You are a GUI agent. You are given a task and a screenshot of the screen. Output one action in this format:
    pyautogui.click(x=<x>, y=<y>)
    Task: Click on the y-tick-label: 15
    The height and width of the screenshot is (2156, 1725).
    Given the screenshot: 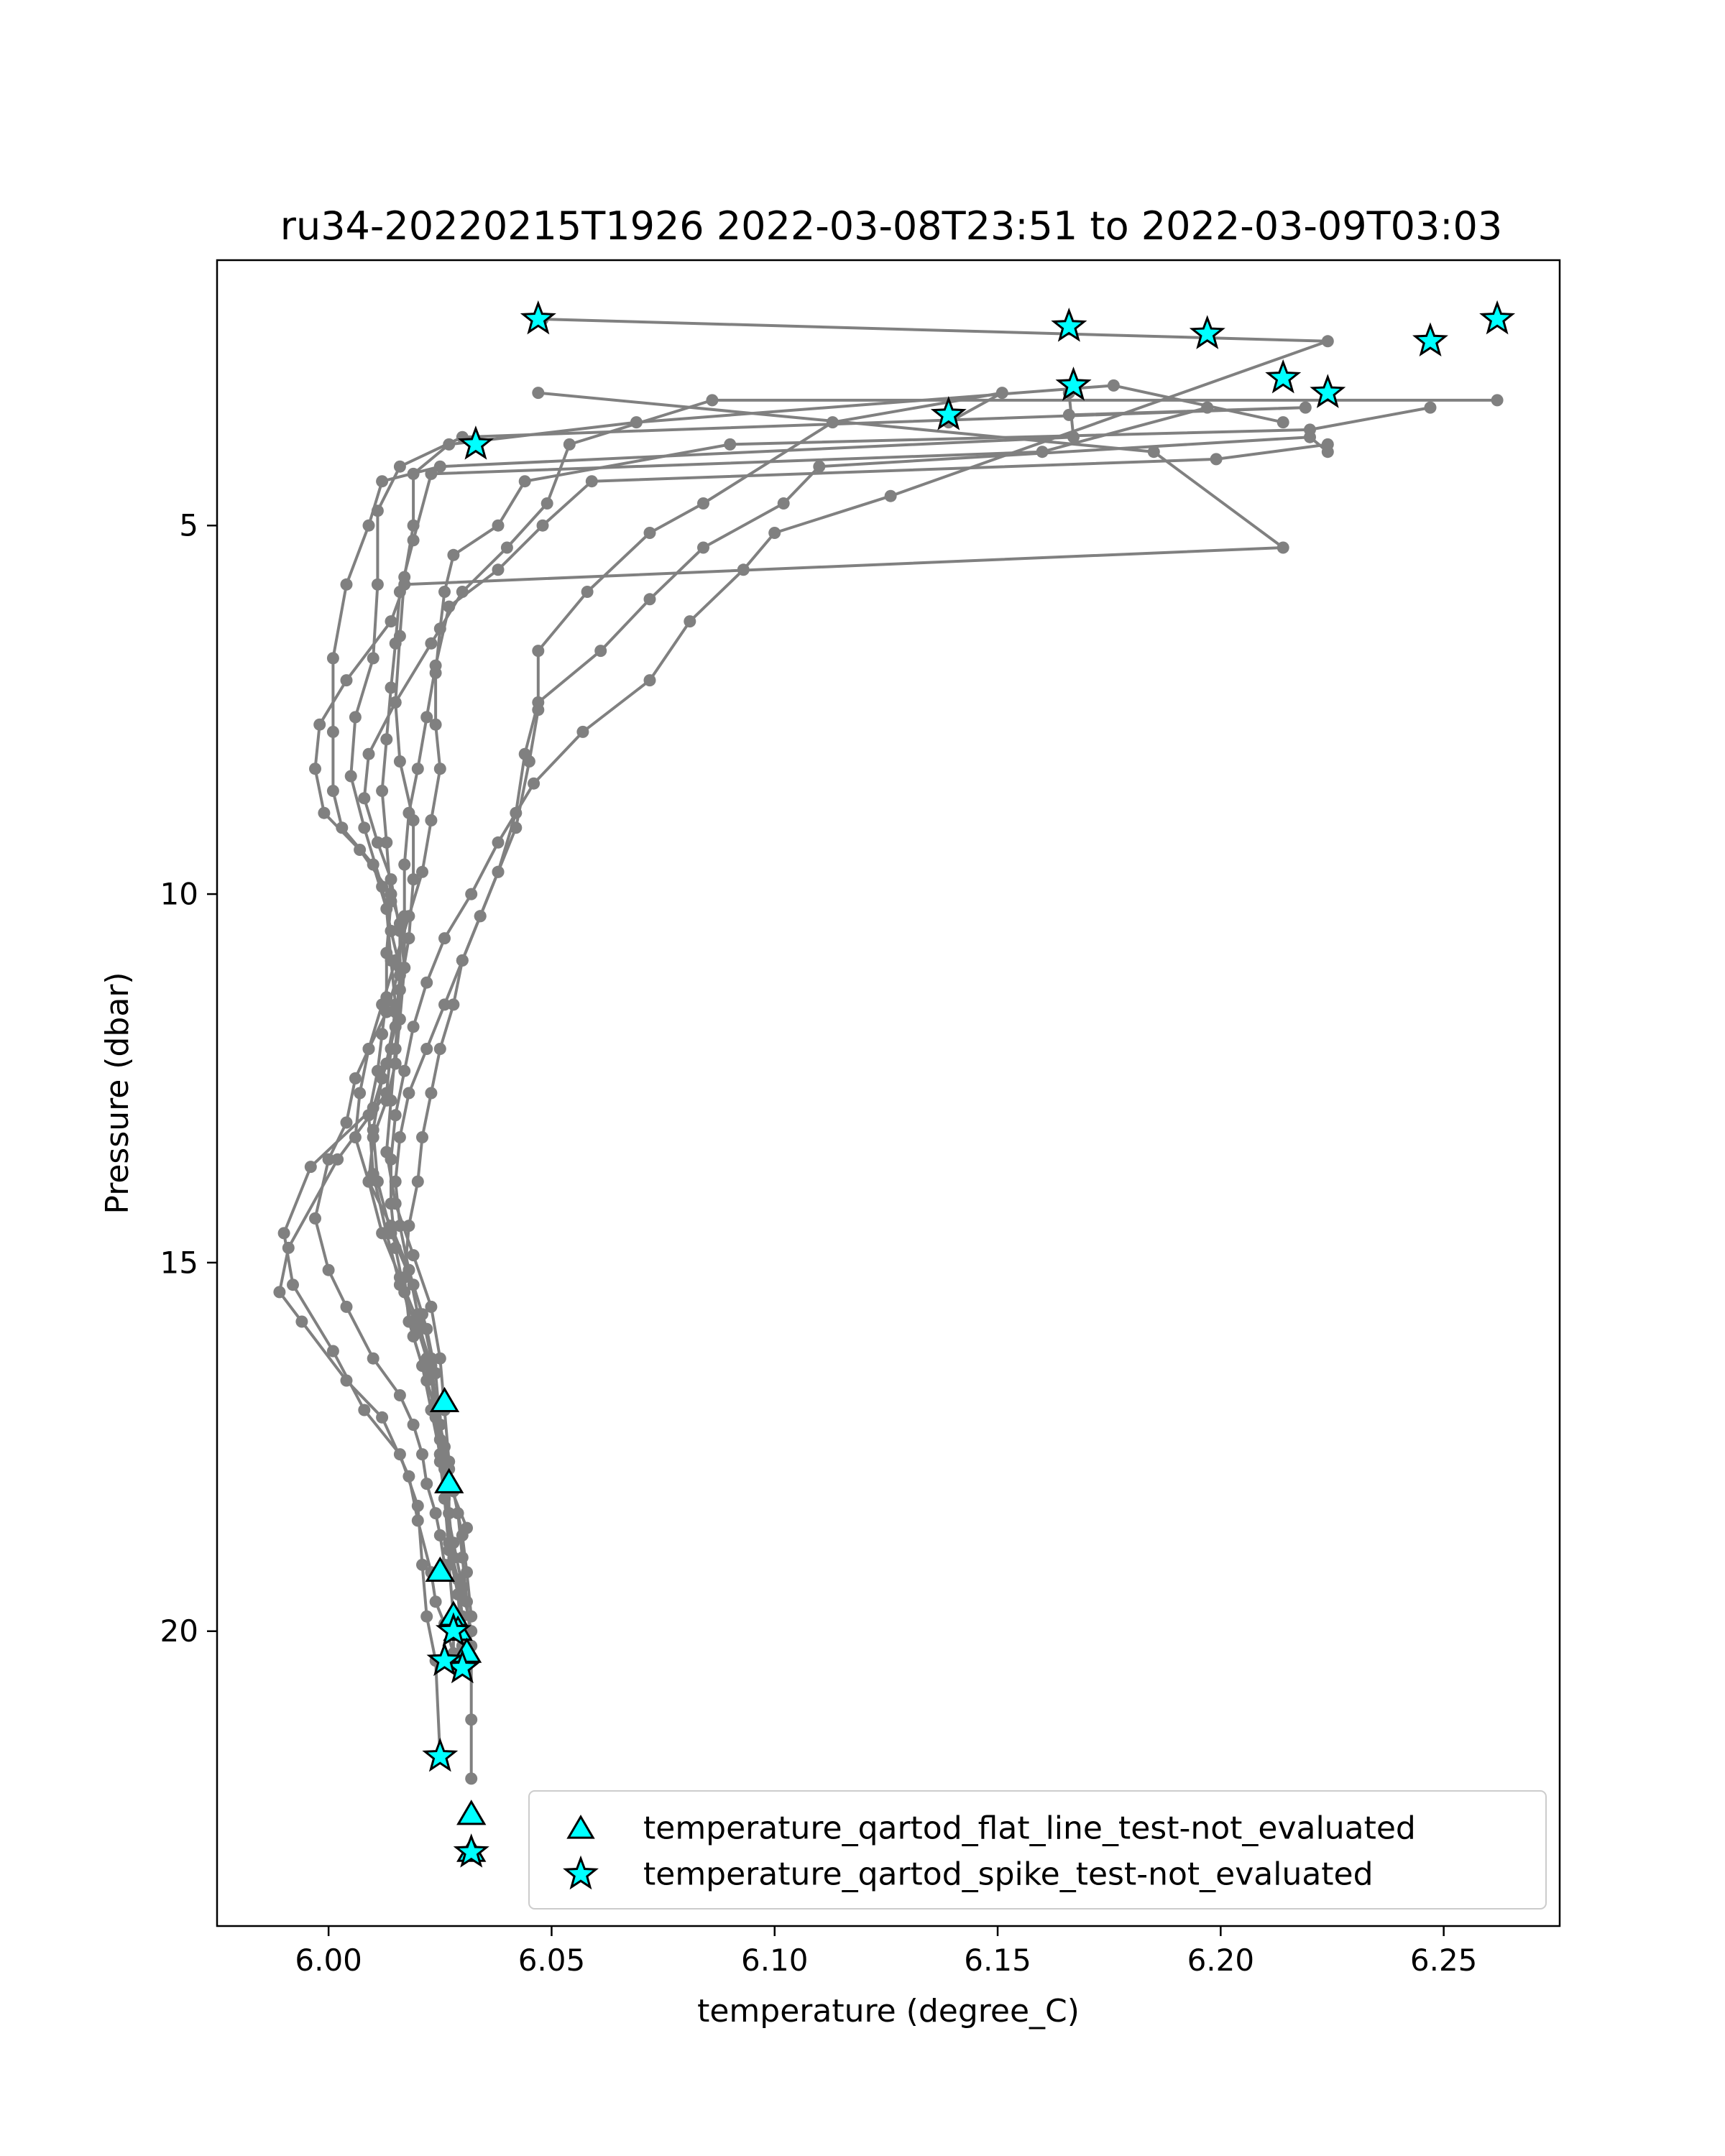 What is the action you would take?
    pyautogui.click(x=179, y=1262)
    